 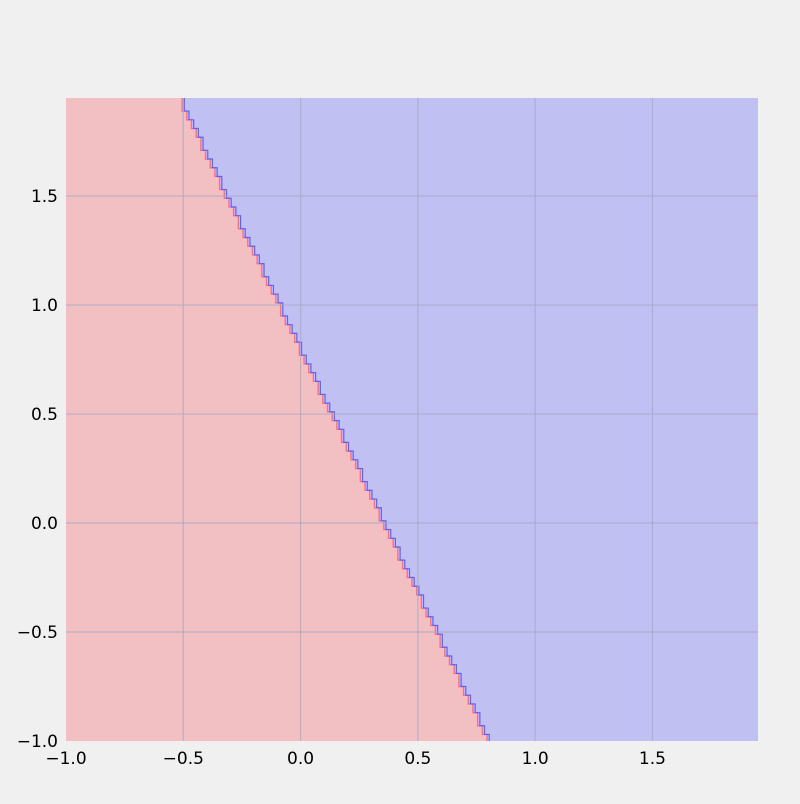 What do you see at coordinates (37, 469) in the screenshot?
I see `y-axis-ticks: −1.0 −0.5 0.0 0.5 1.0 1.5` at bounding box center [37, 469].